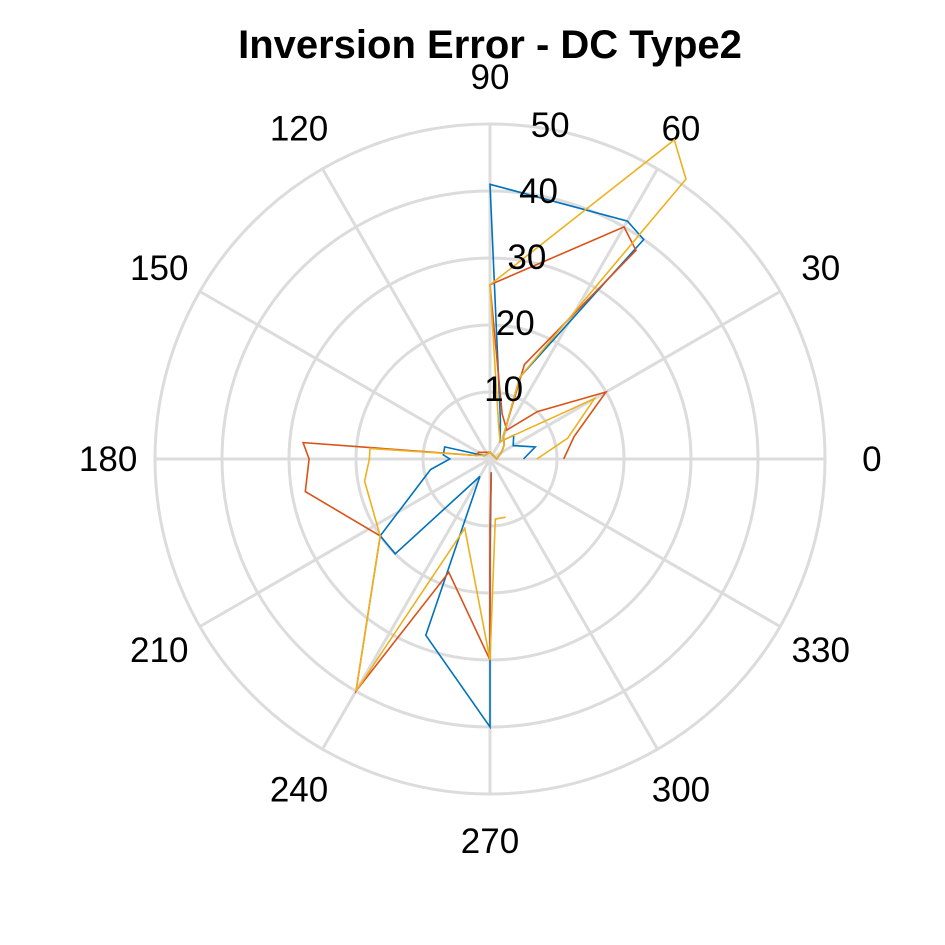 This screenshot has height=945, width=945. I want to click on theta-tick-label: 60, so click(680, 128).